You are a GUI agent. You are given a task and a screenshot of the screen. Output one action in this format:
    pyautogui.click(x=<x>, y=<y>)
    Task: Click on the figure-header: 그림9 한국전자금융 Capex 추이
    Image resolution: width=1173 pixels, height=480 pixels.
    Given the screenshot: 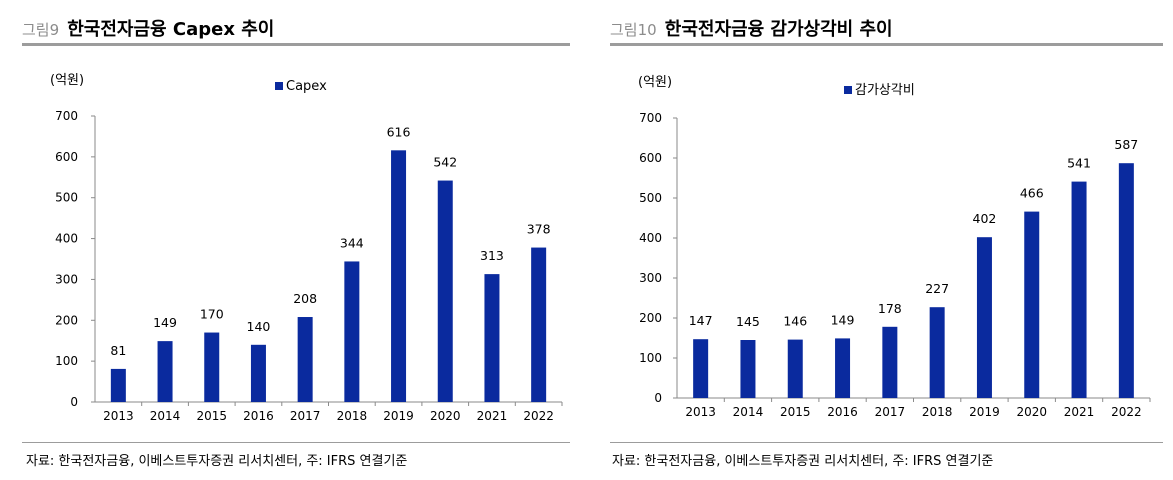 What is the action you would take?
    pyautogui.click(x=148, y=28)
    